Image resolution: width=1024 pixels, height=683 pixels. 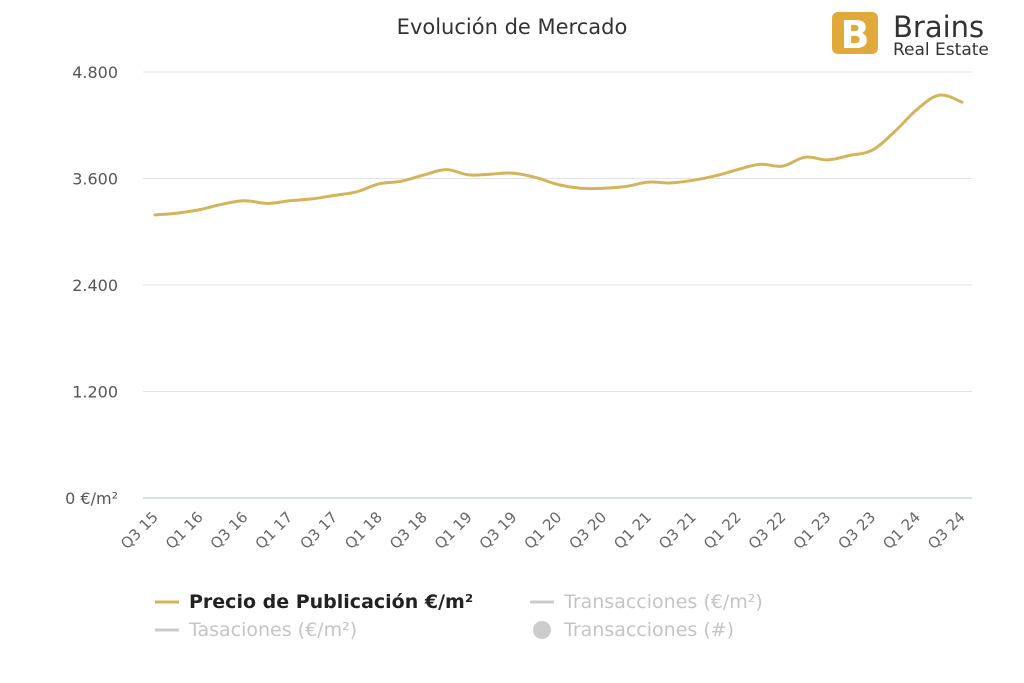 I want to click on y-axis-ticks: 0 €/m² 1.200 2.400 3.600 4.800, so click(x=91, y=285).